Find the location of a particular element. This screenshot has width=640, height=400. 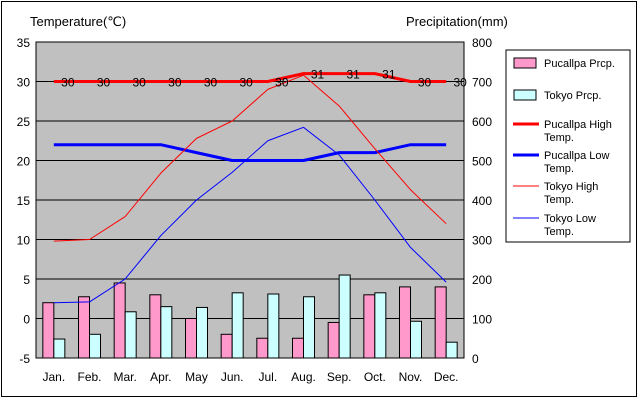

x-tick-5: Jun. is located at coordinates (232, 377).